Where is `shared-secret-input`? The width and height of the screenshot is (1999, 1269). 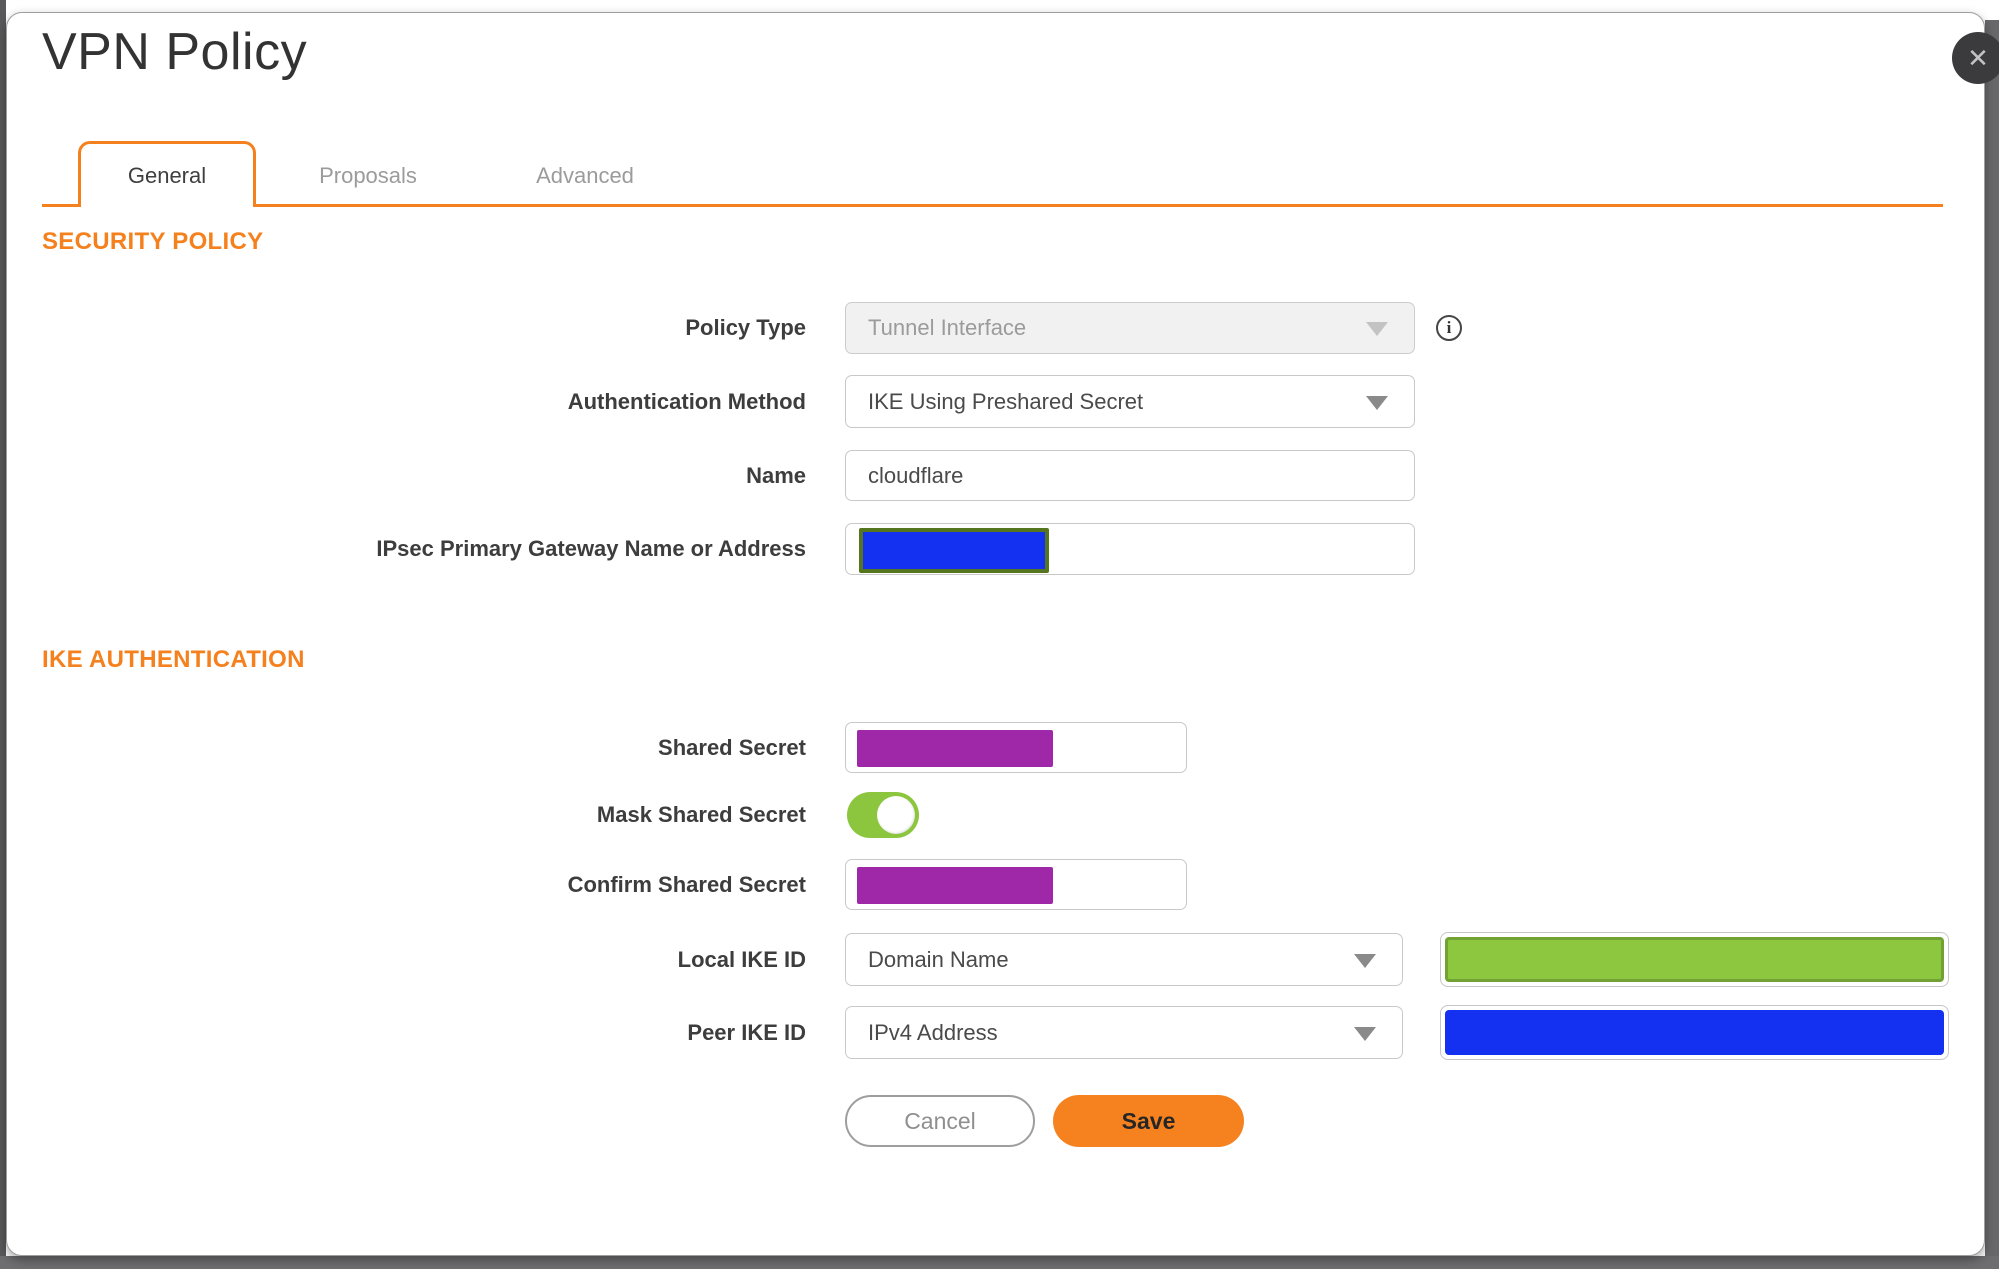 shared-secret-input is located at coordinates (1016, 747).